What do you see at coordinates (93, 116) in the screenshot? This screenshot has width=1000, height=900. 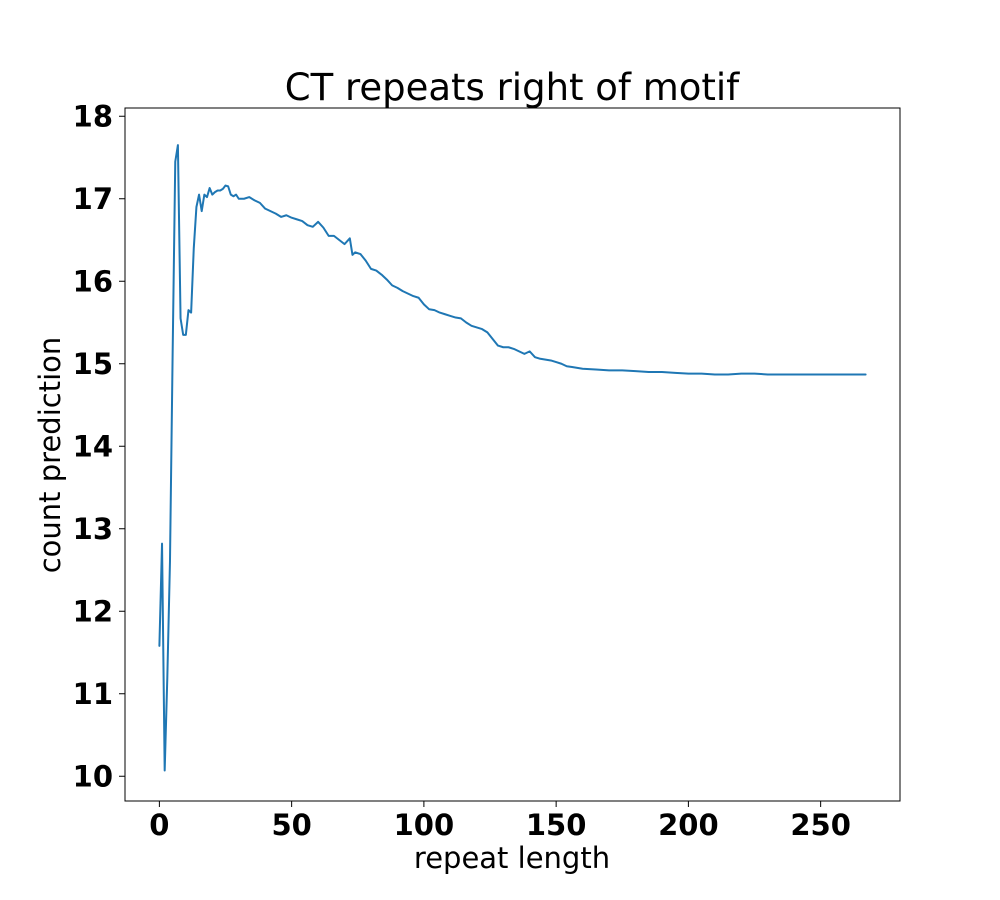 I see `y-tick-label: 18` at bounding box center [93, 116].